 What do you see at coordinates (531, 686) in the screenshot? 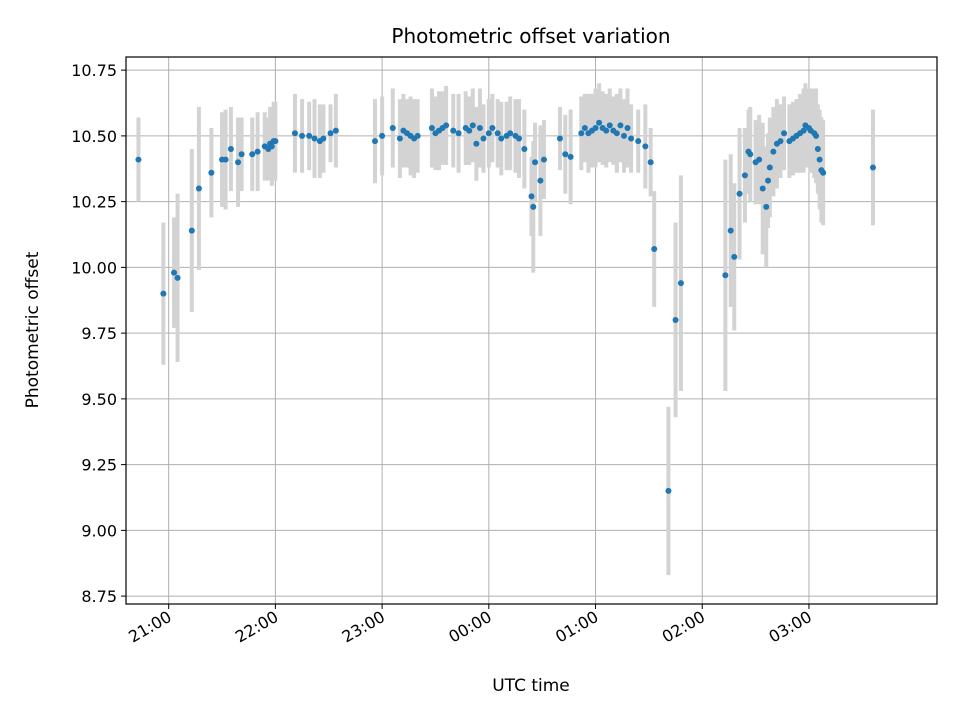
I see `x-axis-label: UTC time` at bounding box center [531, 686].